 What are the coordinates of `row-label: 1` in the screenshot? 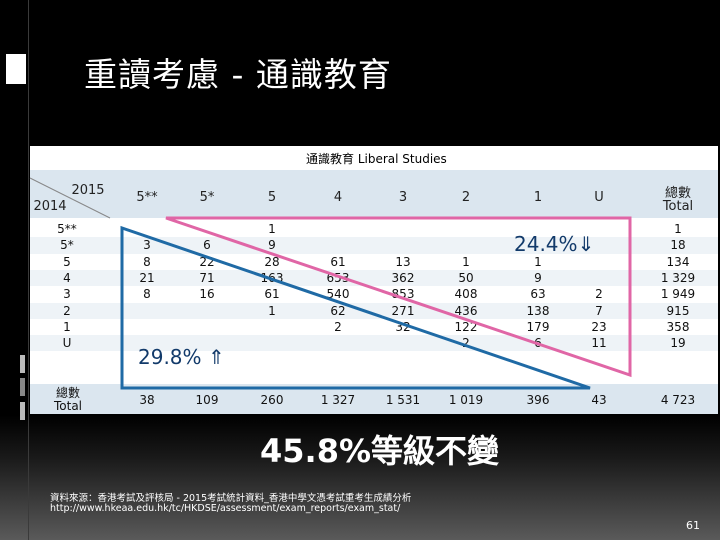 It's located at (67, 326).